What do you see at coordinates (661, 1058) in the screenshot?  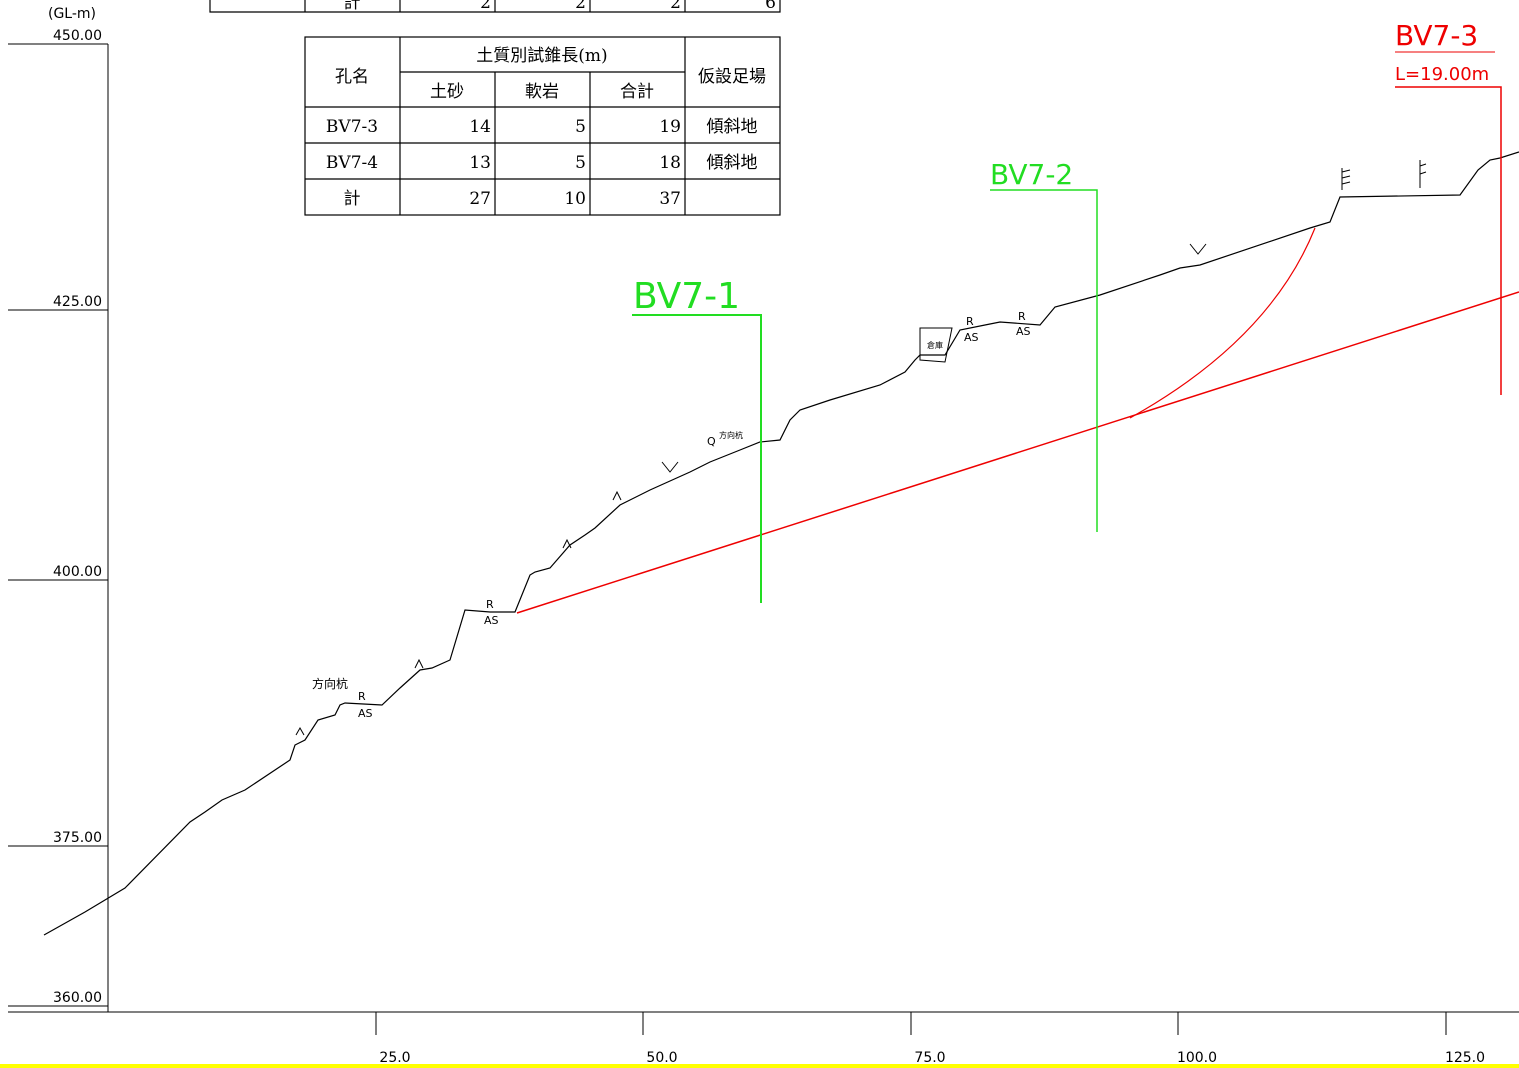 I see `distance-label: 50.0` at bounding box center [661, 1058].